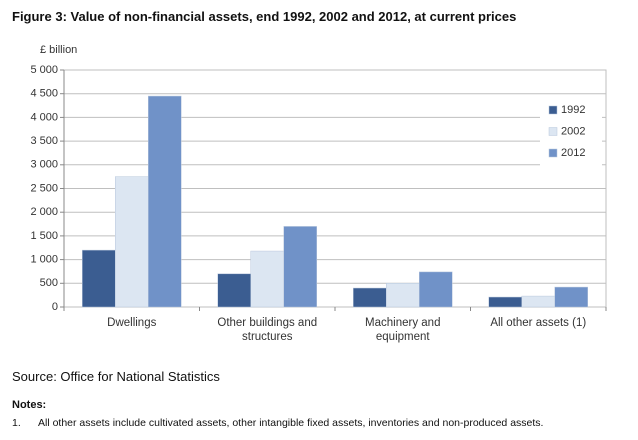 The height and width of the screenshot is (440, 638). What do you see at coordinates (44, 236) in the screenshot?
I see `y-tick-label: 1 500` at bounding box center [44, 236].